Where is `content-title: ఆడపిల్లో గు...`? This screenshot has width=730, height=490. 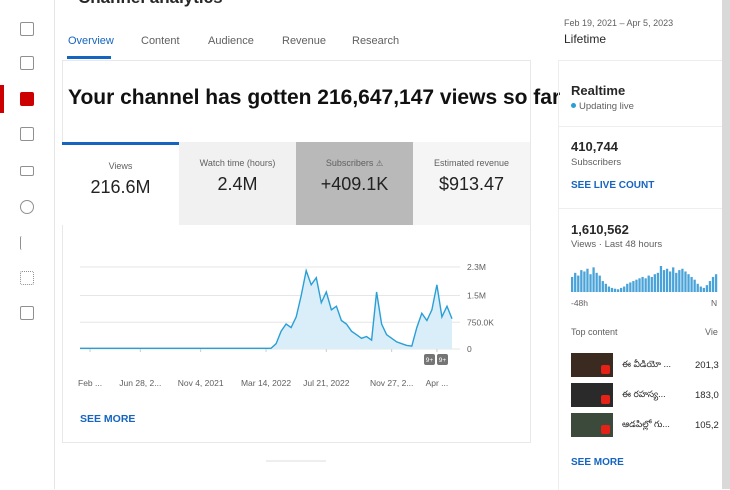
content-title: ఆడపిల్లో గు... is located at coordinates (646, 424).